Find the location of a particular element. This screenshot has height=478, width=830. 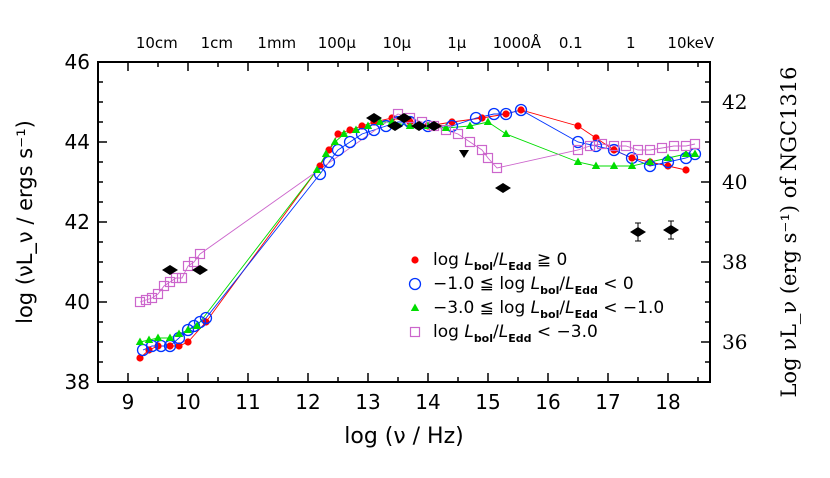

legend-label-part: < 0 is located at coordinates (616, 284).